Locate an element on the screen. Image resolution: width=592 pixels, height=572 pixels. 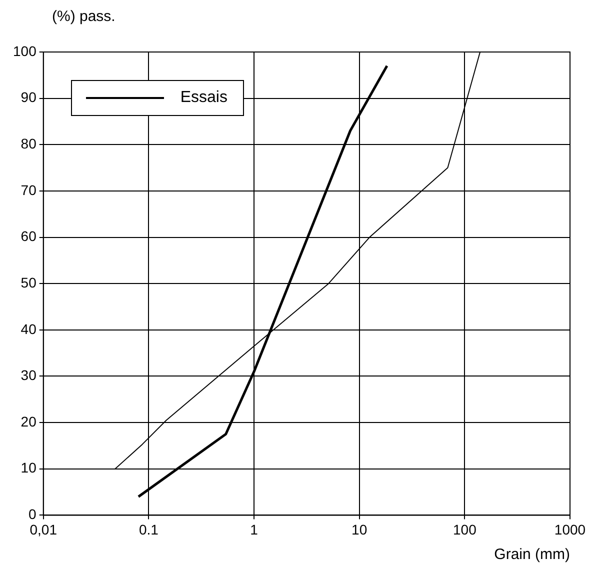
y-tick-label: 100 is located at coordinates (25, 50).